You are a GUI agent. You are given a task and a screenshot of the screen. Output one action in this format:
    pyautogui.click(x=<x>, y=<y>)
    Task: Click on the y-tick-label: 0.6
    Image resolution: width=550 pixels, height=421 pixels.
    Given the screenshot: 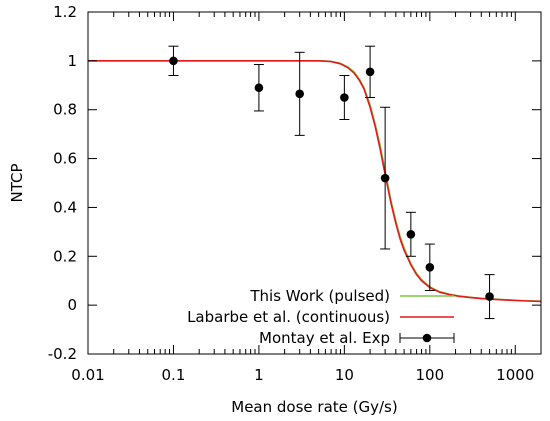 What is the action you would take?
    pyautogui.click(x=65, y=159)
    